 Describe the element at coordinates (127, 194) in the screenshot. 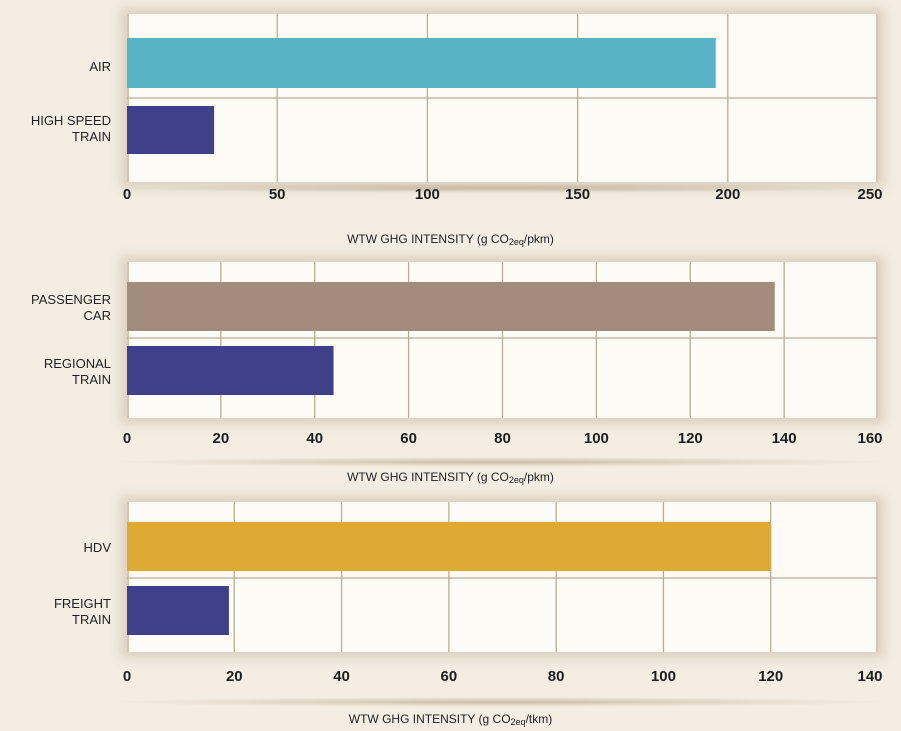

I see `x-tick-label-1-0: 0` at that location.